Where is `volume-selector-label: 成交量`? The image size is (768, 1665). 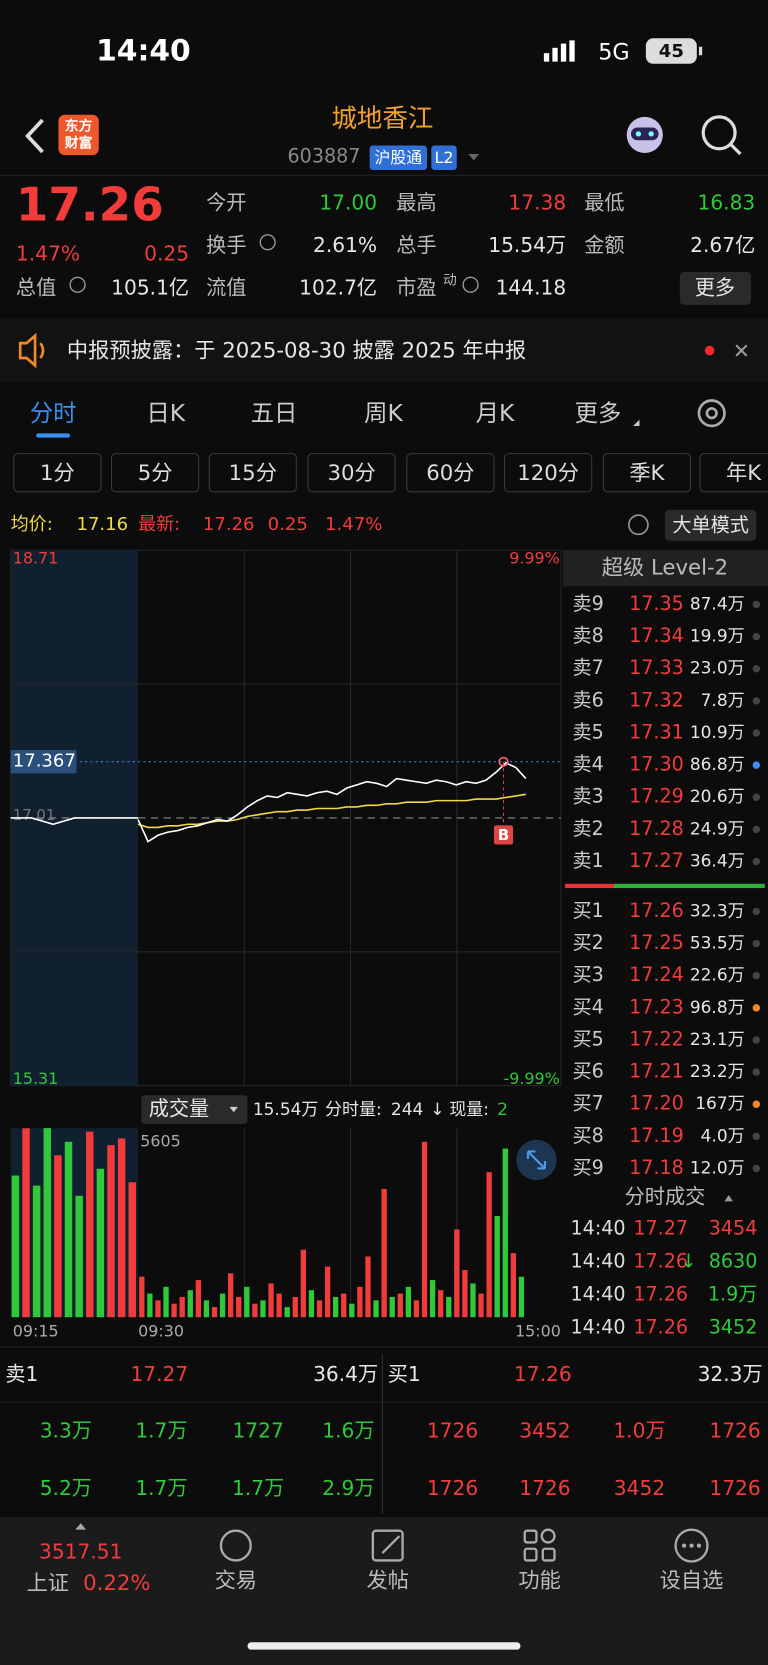 volume-selector-label: 成交量 is located at coordinates (179, 1109).